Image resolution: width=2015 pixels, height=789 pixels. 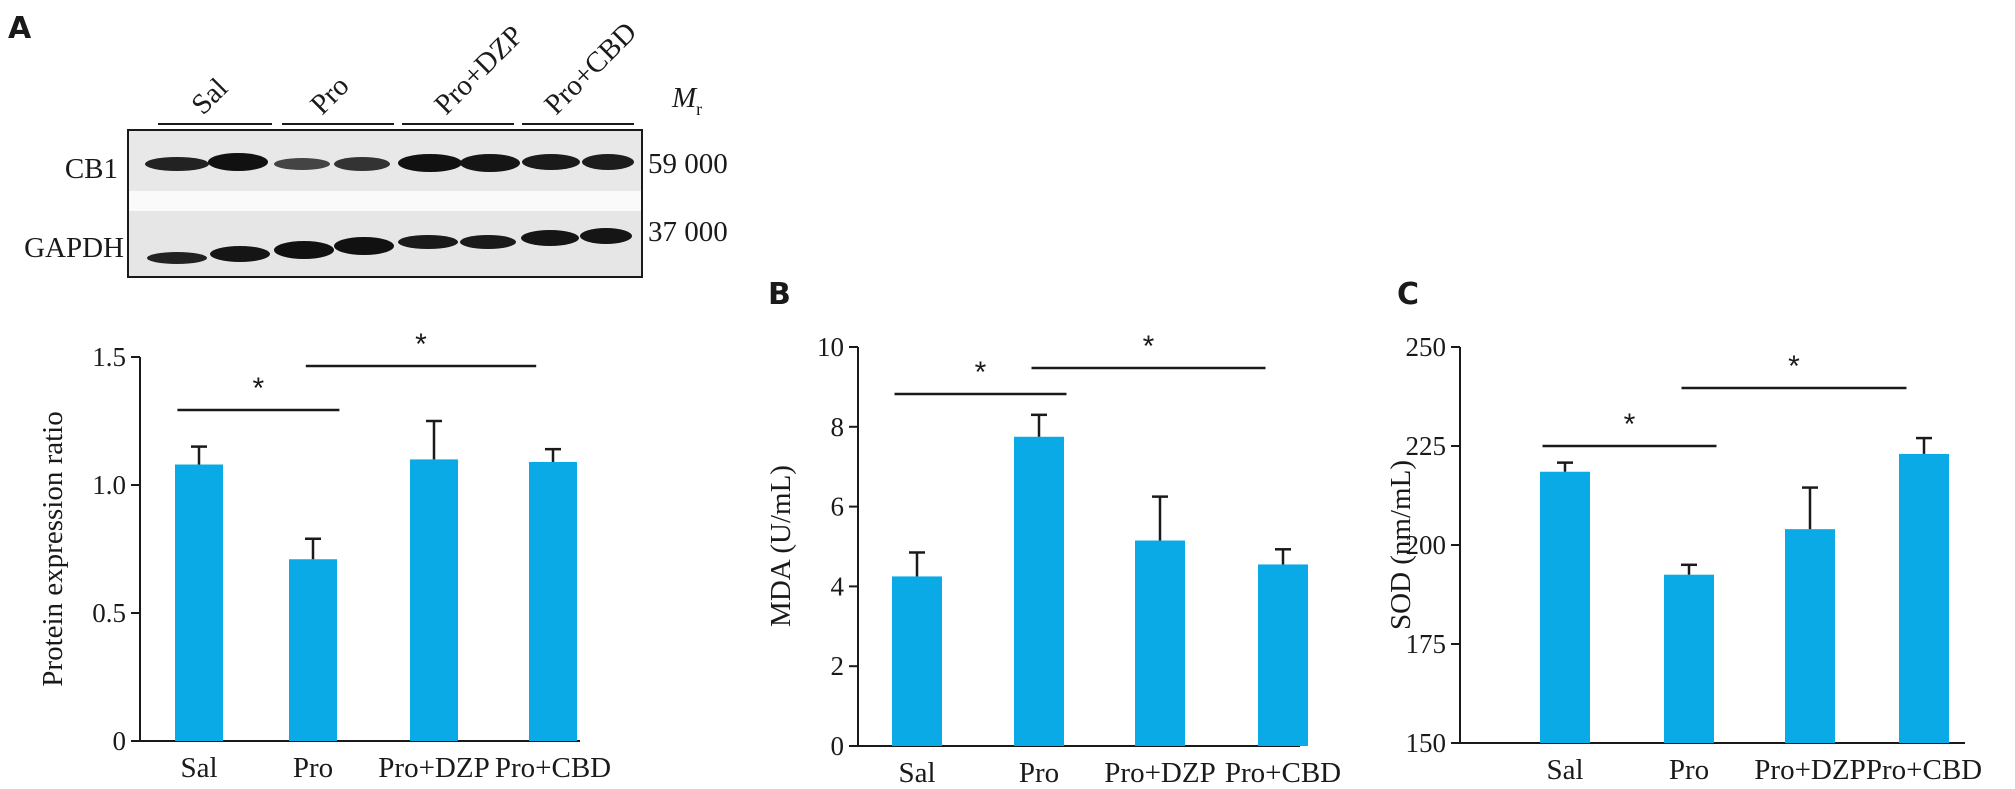 I want to click on y-tick-label: 1.5, so click(x=109, y=357).